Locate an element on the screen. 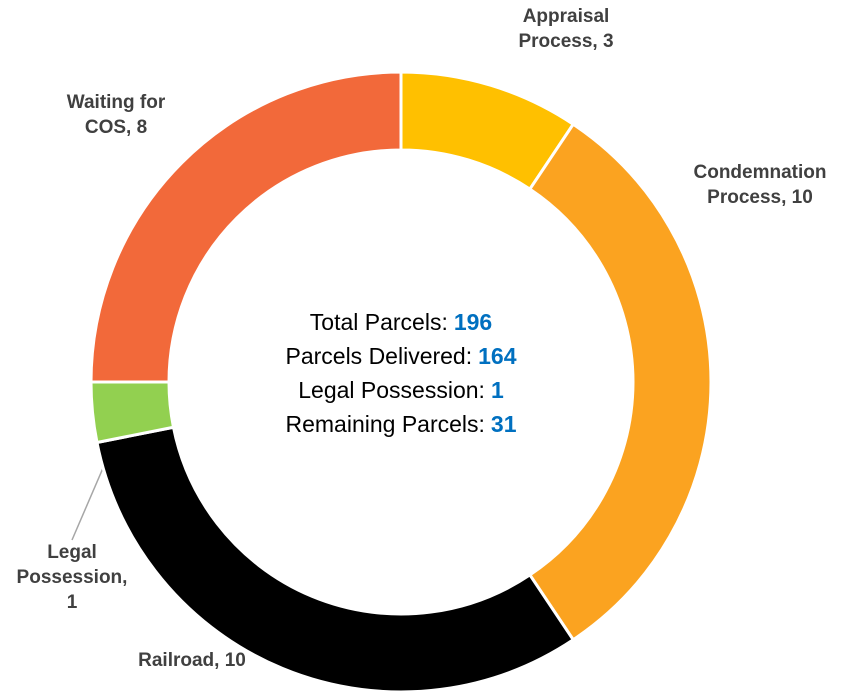  data-label-line: Railroad, 10 is located at coordinates (192, 660).